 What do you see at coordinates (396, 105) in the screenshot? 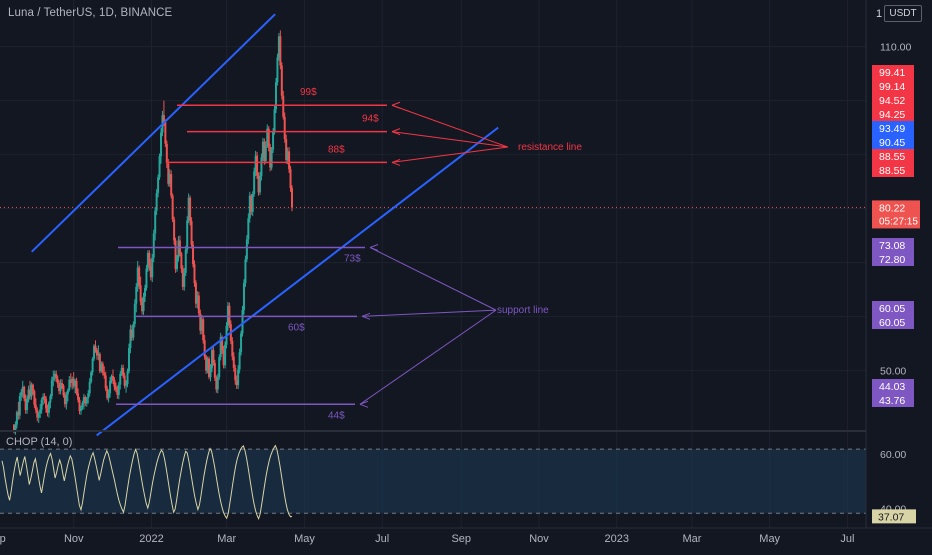
I see `resistance-arrowhead` at bounding box center [396, 105].